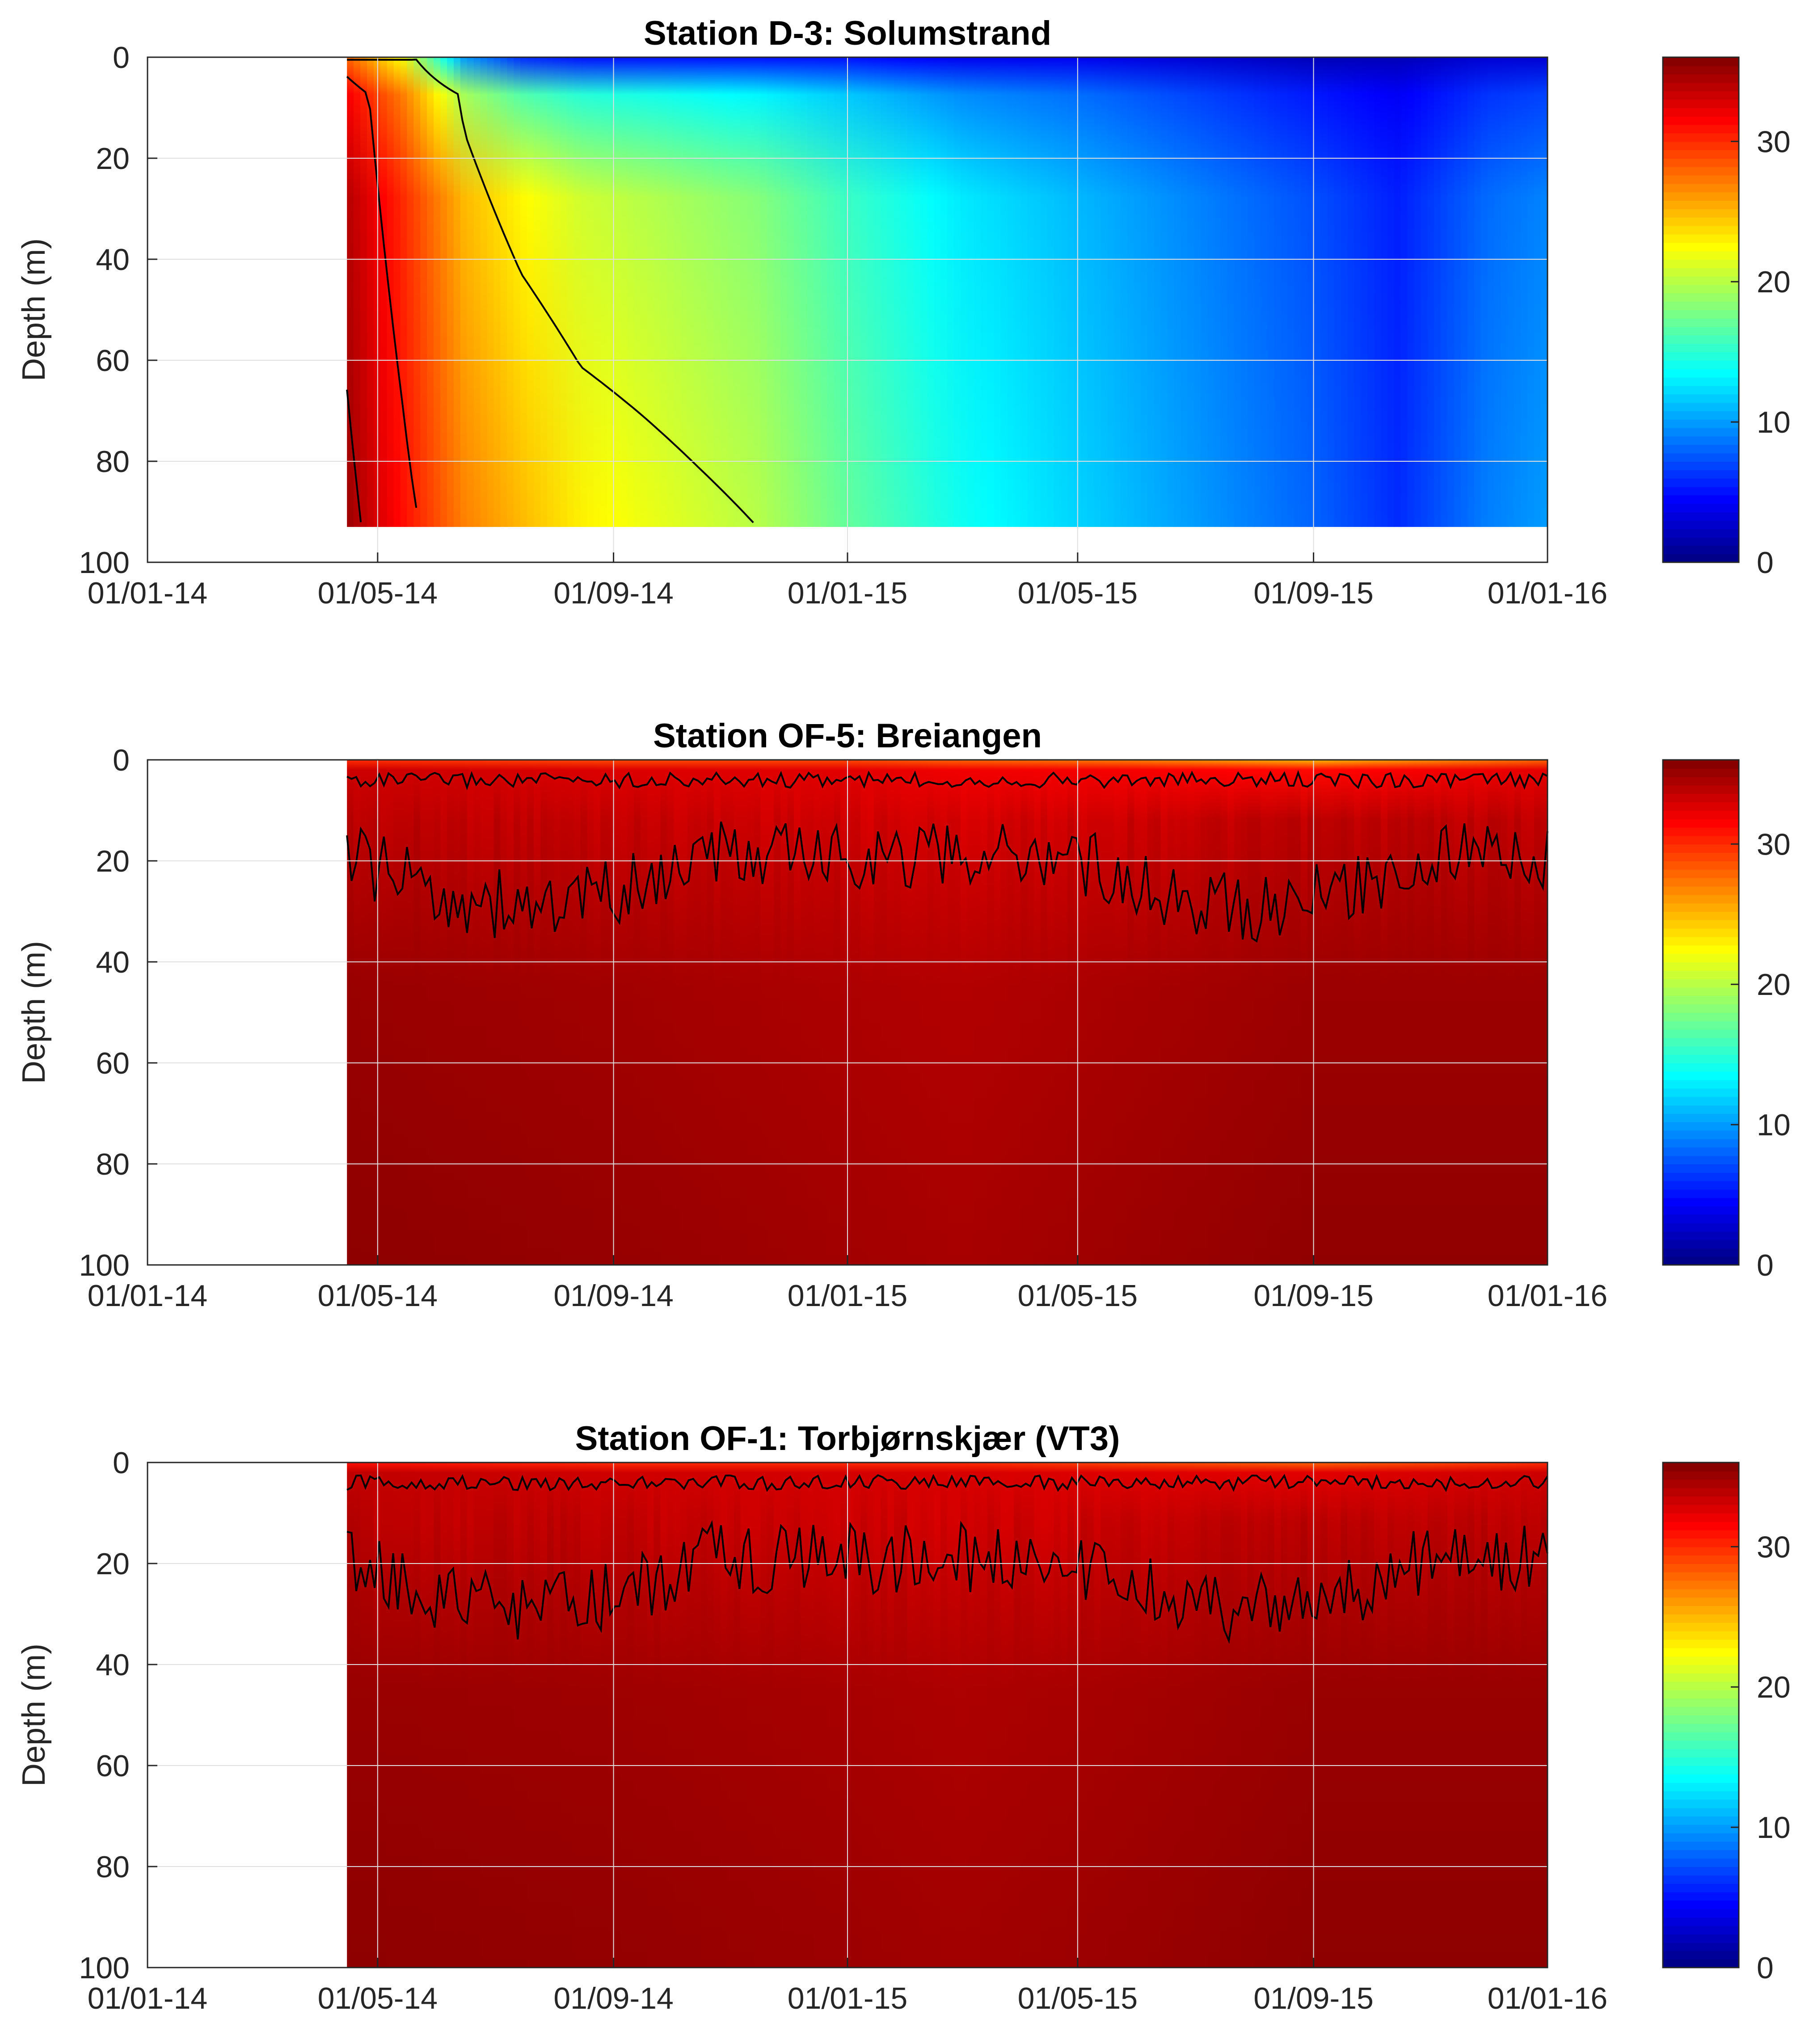  I want to click on y-tick-label: 100, so click(104, 1265).